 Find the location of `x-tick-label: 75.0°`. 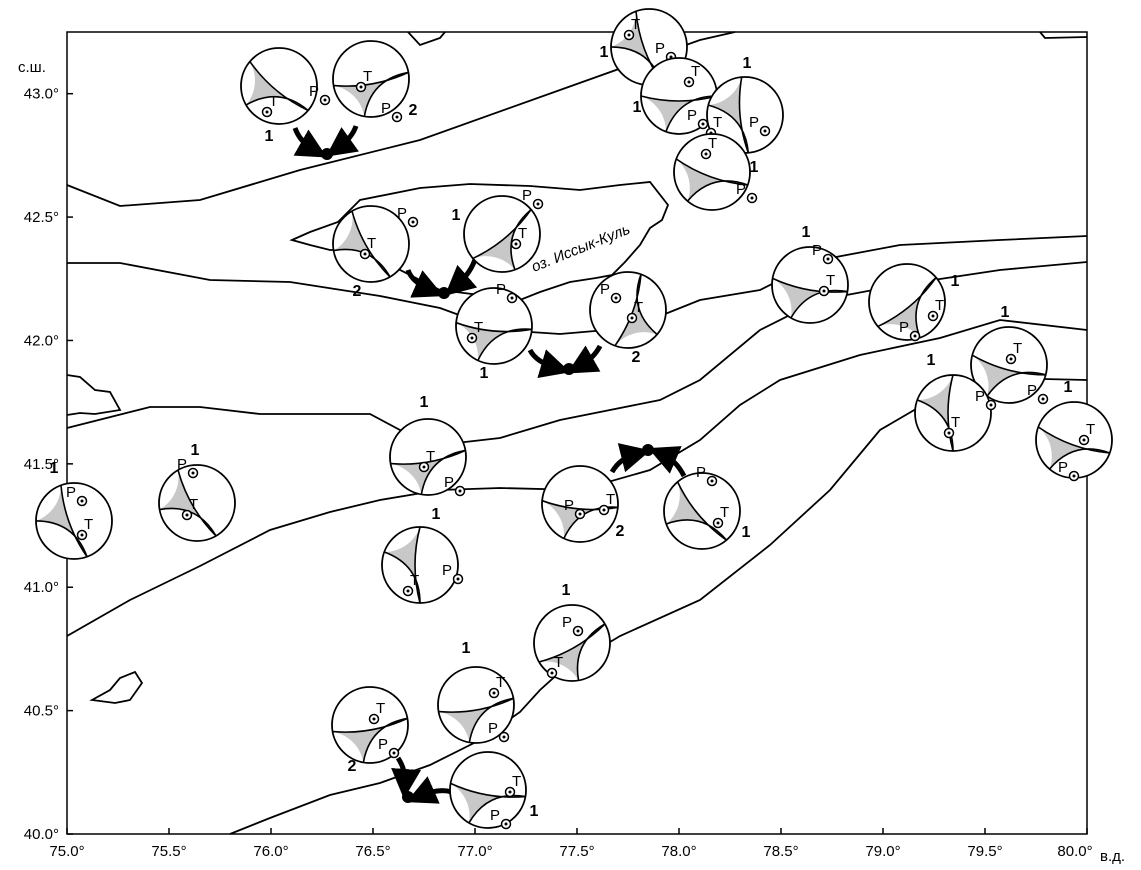

x-tick-label: 75.0° is located at coordinates (66, 851).